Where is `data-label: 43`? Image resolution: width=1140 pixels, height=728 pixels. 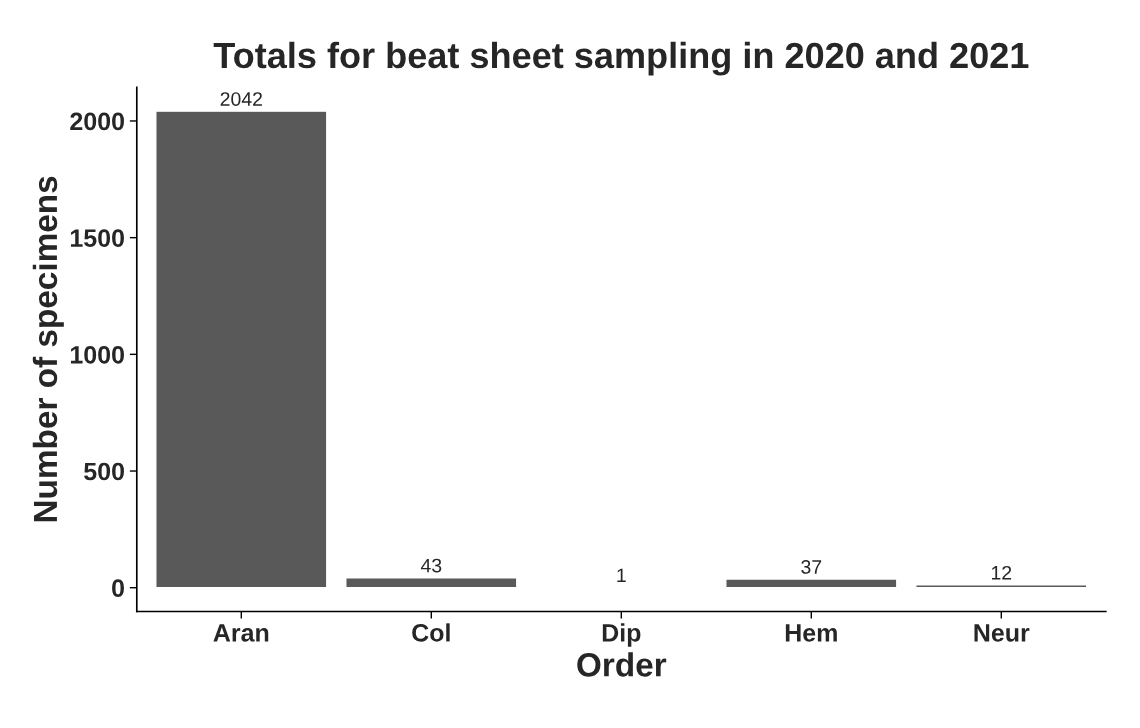
data-label: 43 is located at coordinates (431, 565).